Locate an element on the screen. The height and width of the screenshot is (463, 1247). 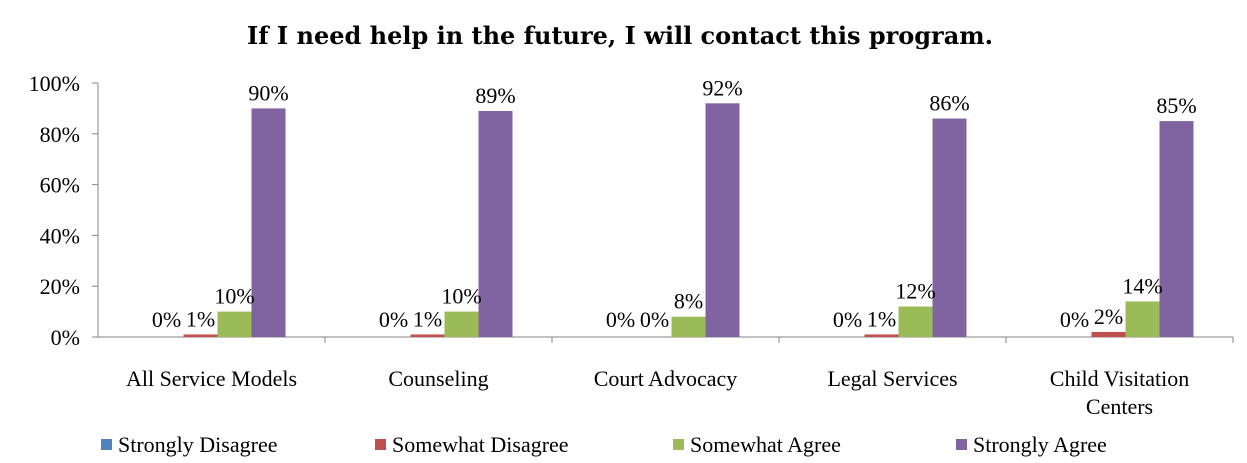
legend-label: Strongly Disagree is located at coordinates (197, 444).